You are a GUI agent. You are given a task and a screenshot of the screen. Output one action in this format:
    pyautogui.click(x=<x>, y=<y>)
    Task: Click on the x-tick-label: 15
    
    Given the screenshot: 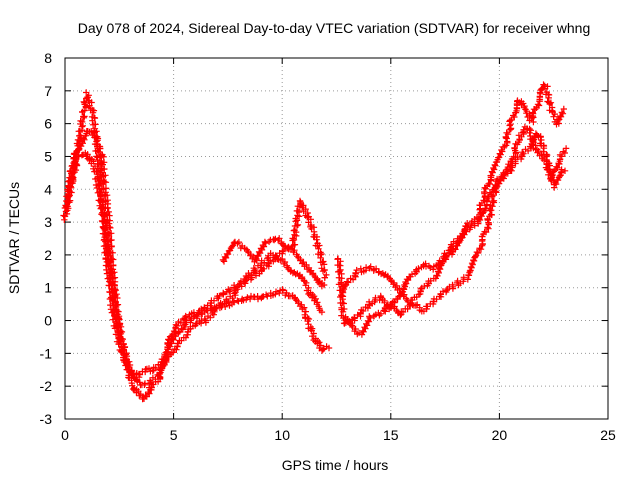 What is the action you would take?
    pyautogui.click(x=391, y=435)
    